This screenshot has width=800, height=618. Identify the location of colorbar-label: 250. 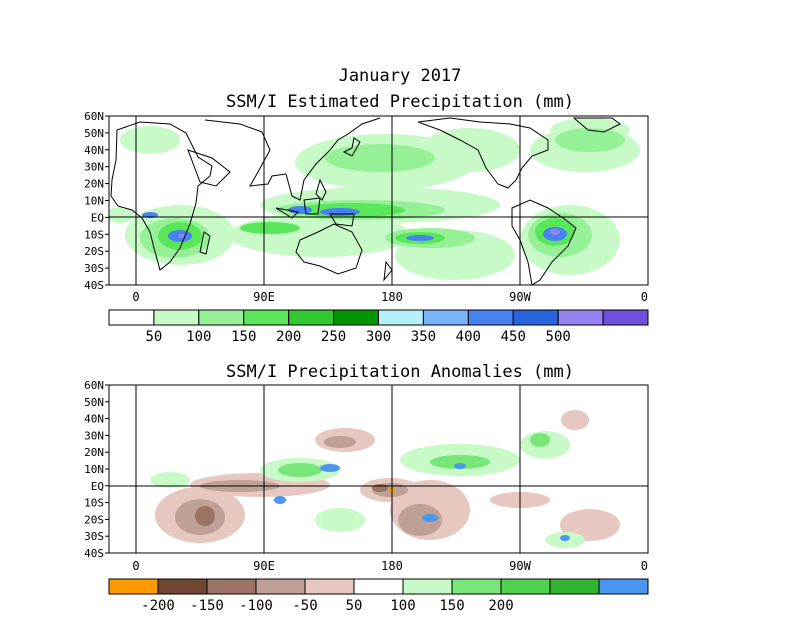
(333, 337).